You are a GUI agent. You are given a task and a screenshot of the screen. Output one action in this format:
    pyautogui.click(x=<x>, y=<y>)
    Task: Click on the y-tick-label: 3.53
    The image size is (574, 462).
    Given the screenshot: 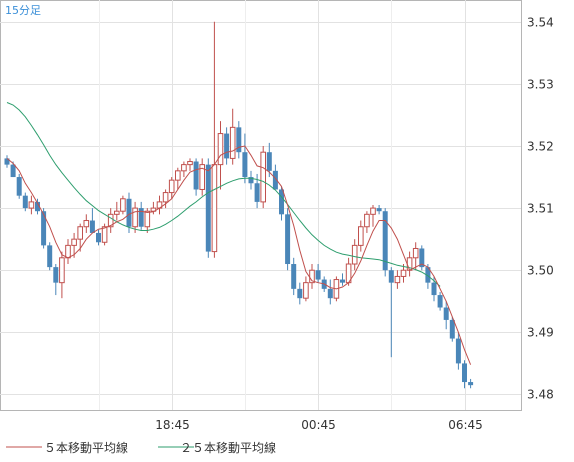 What is the action you would take?
    pyautogui.click(x=540, y=85)
    